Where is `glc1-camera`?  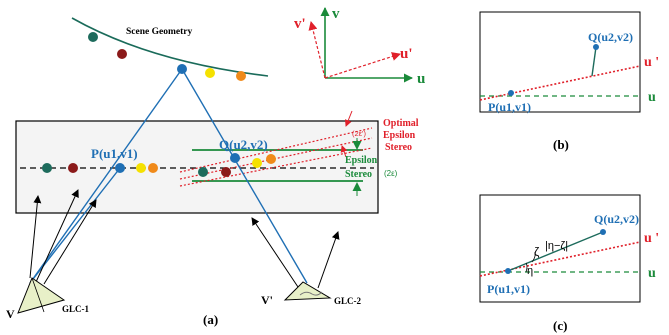 glc1-camera is located at coordinates (41, 295).